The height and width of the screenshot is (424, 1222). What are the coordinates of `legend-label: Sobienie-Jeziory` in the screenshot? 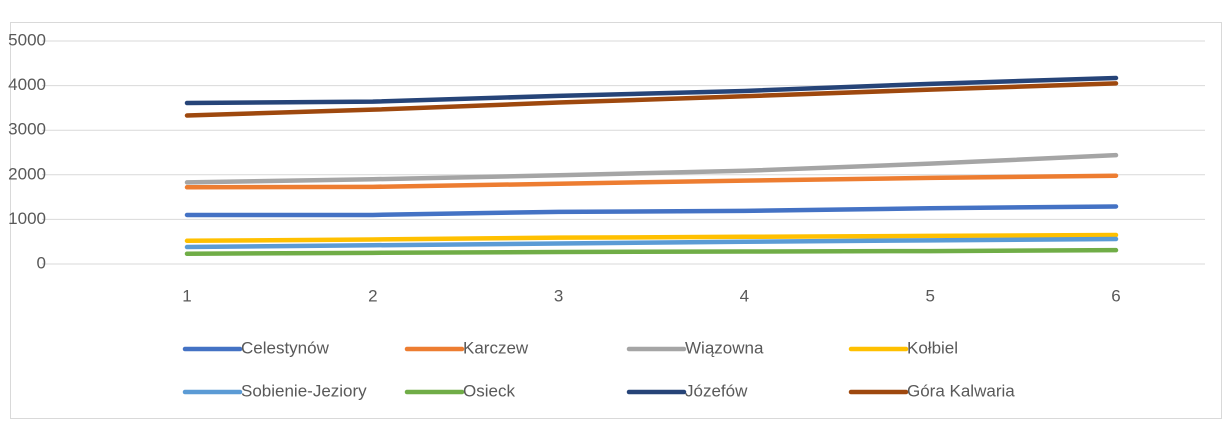 It's located at (304, 390).